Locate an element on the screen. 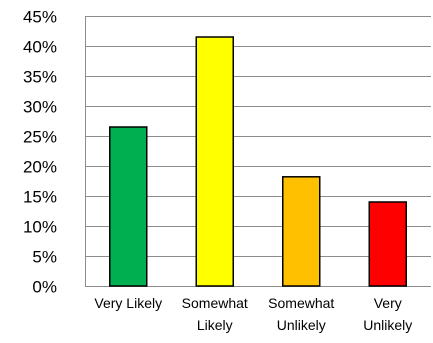 The height and width of the screenshot is (343, 433). x-category-label: Somewhat Likely is located at coordinates (215, 314).